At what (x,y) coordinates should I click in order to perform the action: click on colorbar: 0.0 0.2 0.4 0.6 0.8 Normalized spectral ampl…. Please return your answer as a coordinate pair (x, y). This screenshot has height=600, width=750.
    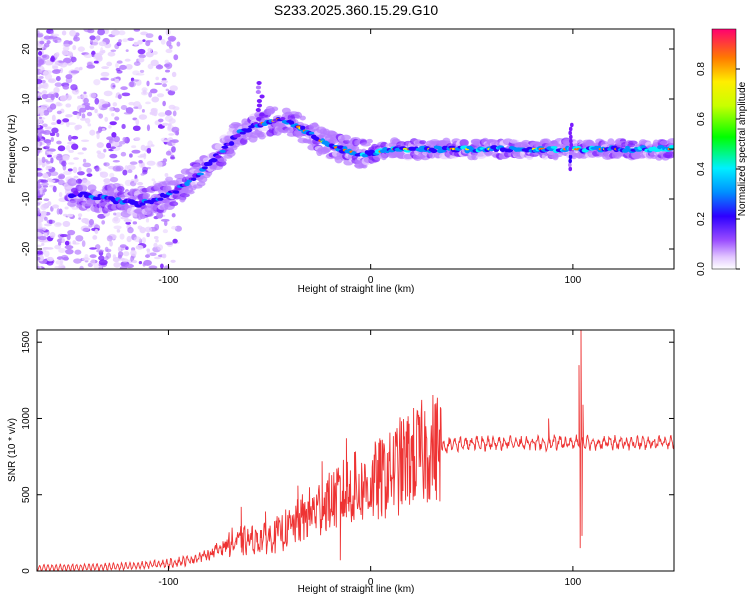
    Looking at the image, I should click on (722, 152).